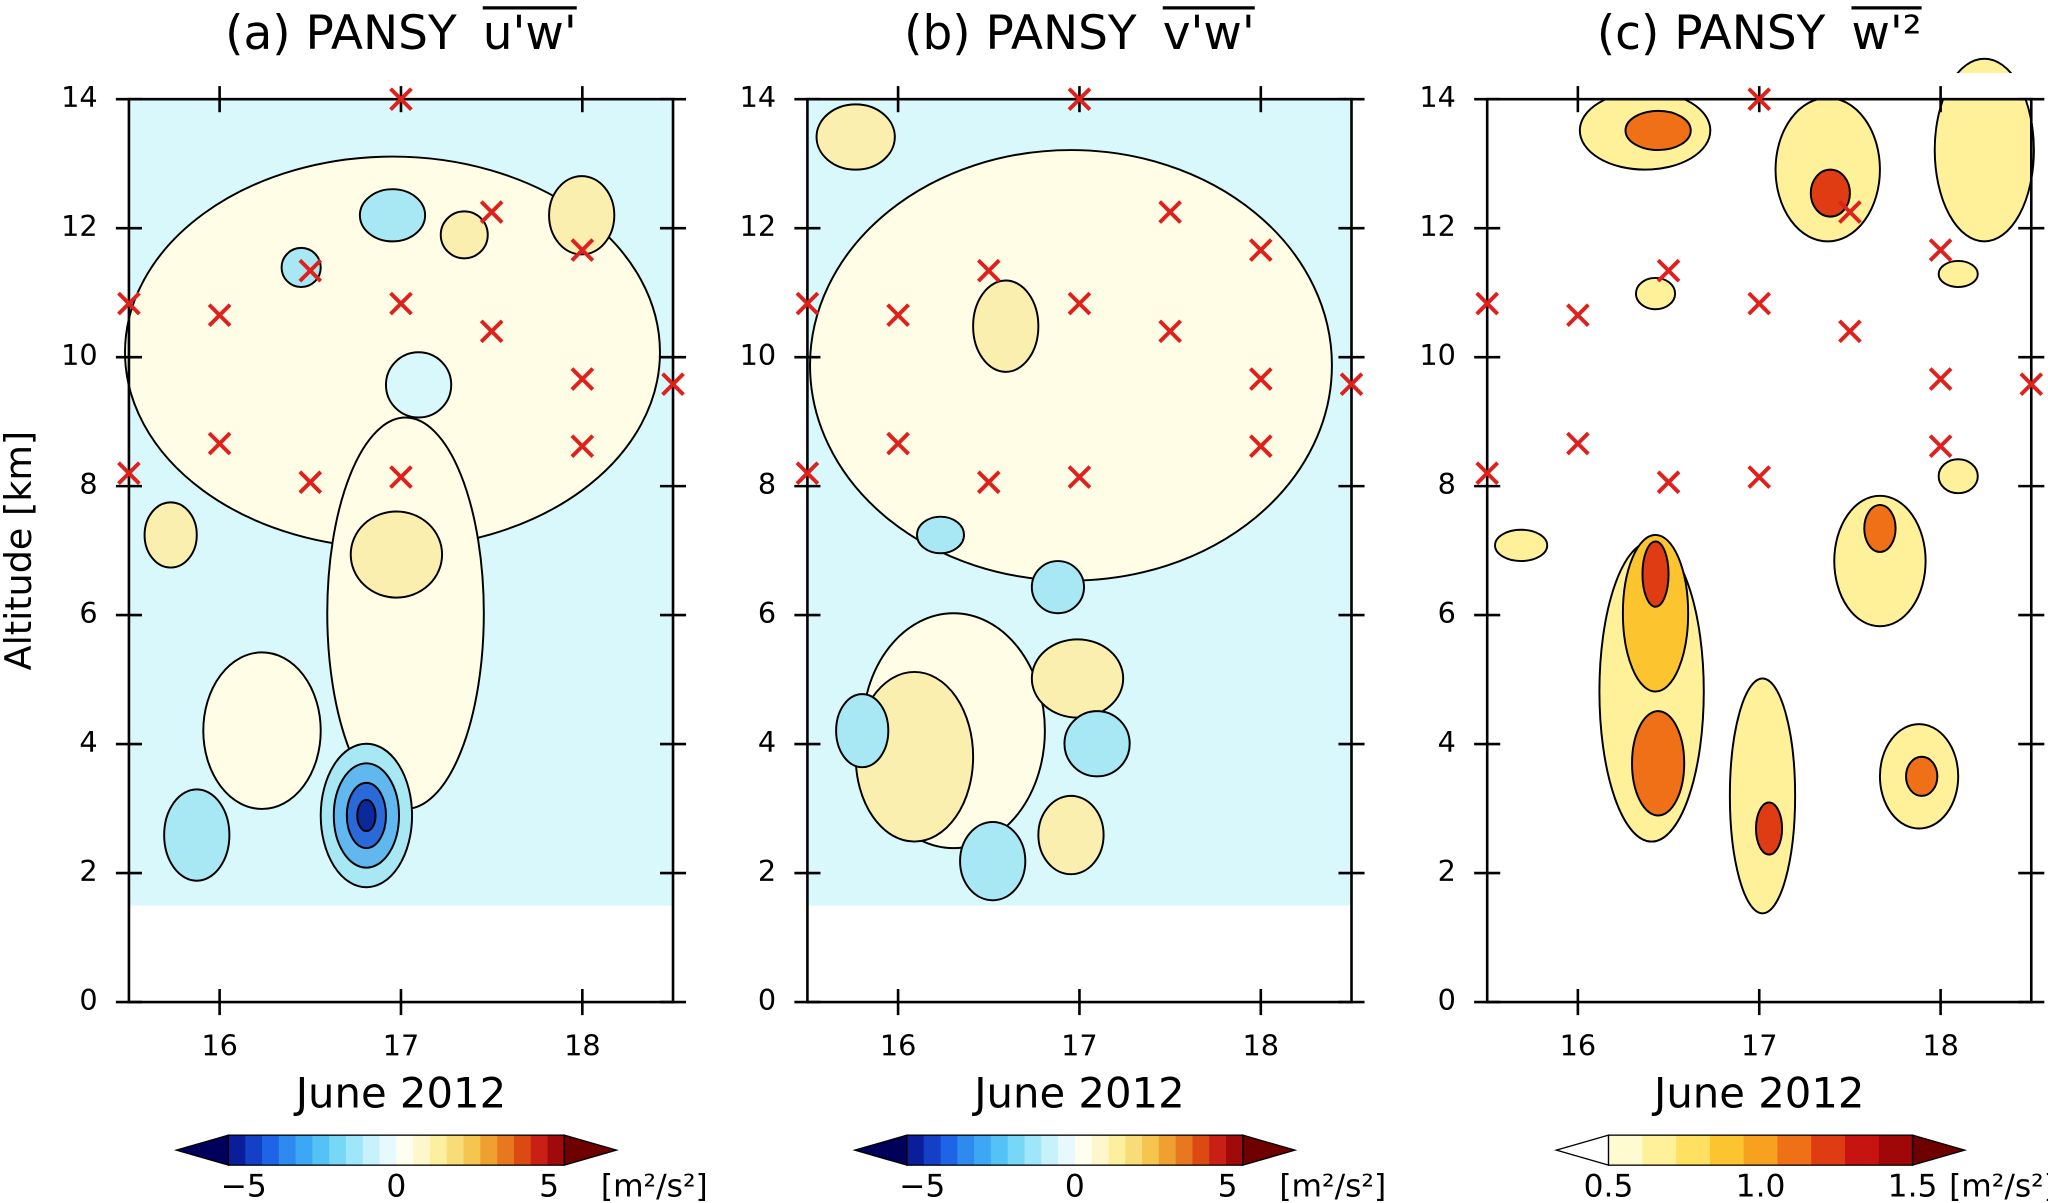  What do you see at coordinates (1913, 1185) in the screenshot?
I see `colorbar-tick-label: 1.5` at bounding box center [1913, 1185].